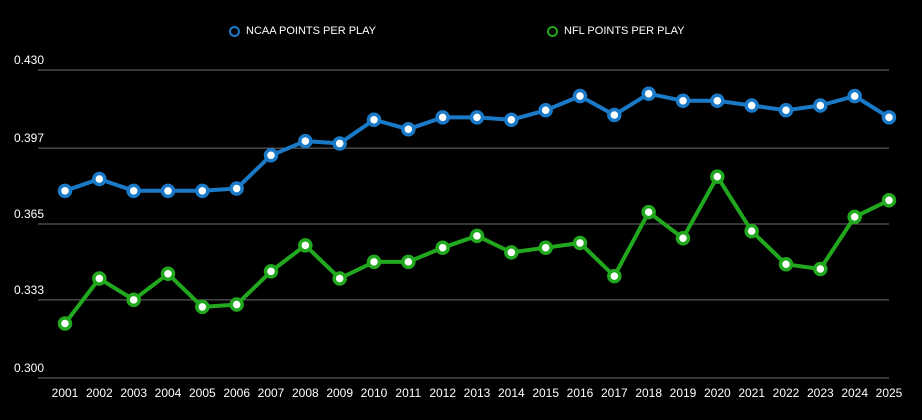 The width and height of the screenshot is (922, 420). Describe the element at coordinates (511, 393) in the screenshot. I see `x-tick-label: 2014` at that location.